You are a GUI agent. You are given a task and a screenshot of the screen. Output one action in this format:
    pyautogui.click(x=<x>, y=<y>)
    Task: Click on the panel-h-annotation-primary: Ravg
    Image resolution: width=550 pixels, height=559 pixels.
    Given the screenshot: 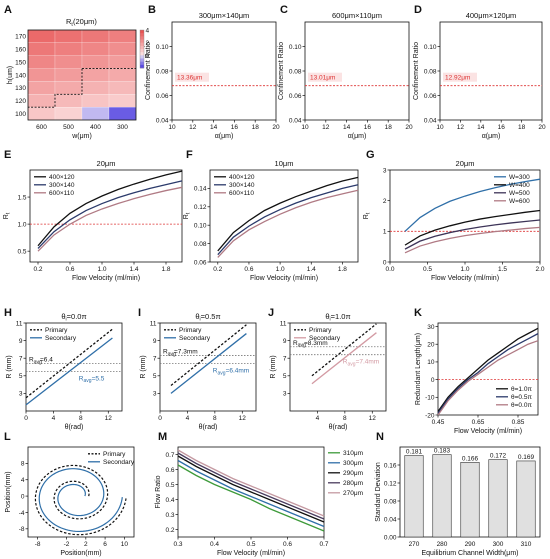 What is the action you would take?
    pyautogui.click(x=35, y=360)
    